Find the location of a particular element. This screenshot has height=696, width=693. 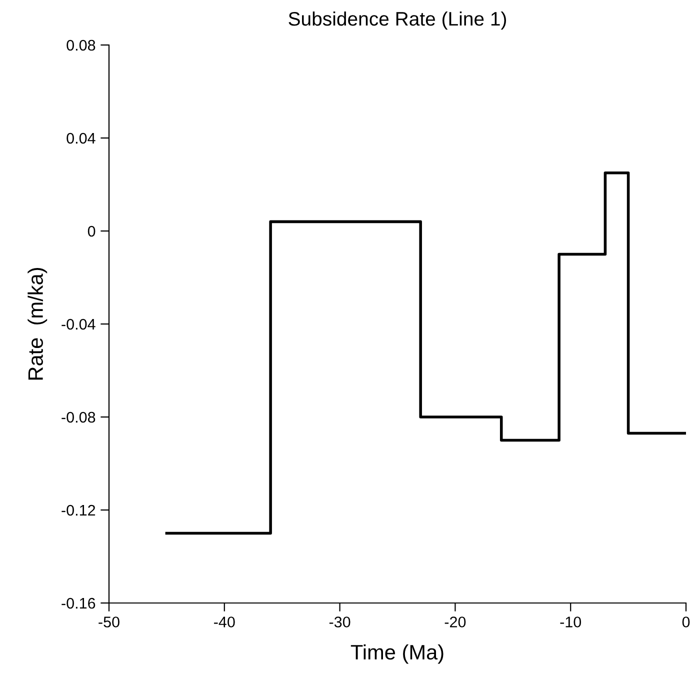

chart-title: Subsidence Rate (Line 1) is located at coordinates (397, 20).